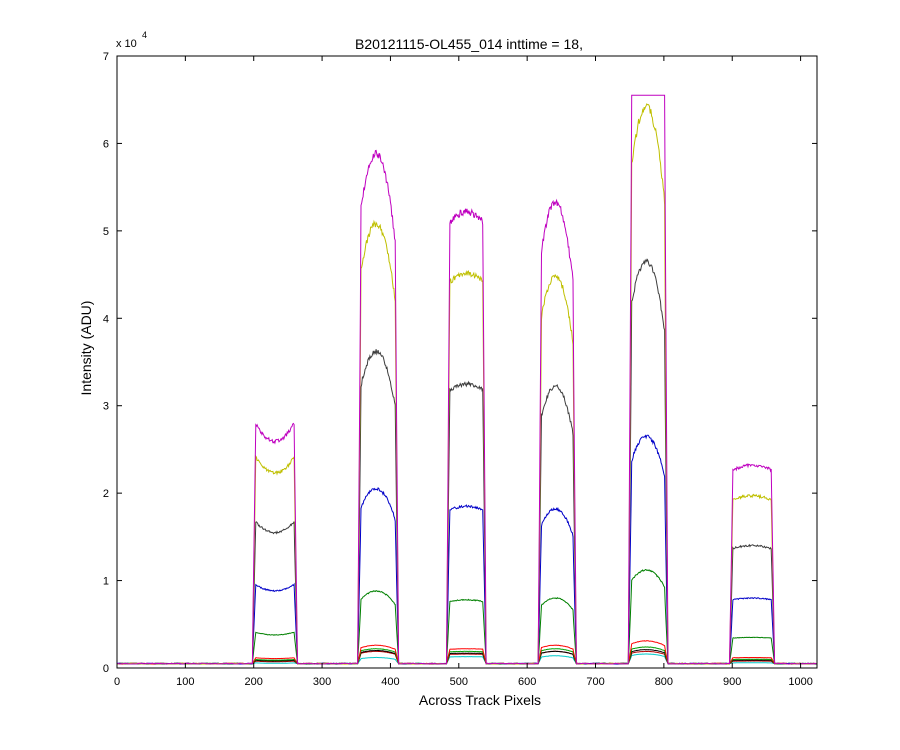 Image resolution: width=900 pixels, height=750 pixels. I want to click on x-tick-label: 200, so click(254, 682).